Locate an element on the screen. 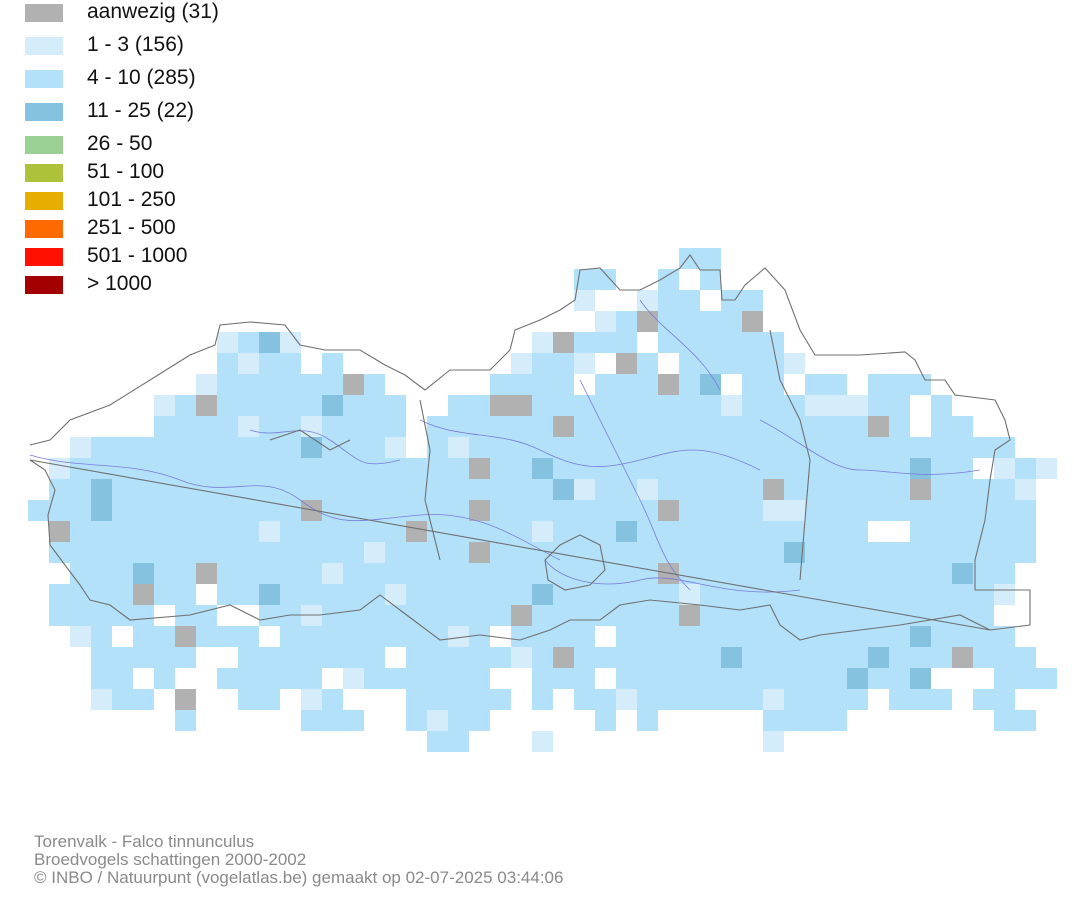 The height and width of the screenshot is (900, 1074). border-internal is located at coordinates (310, 440).